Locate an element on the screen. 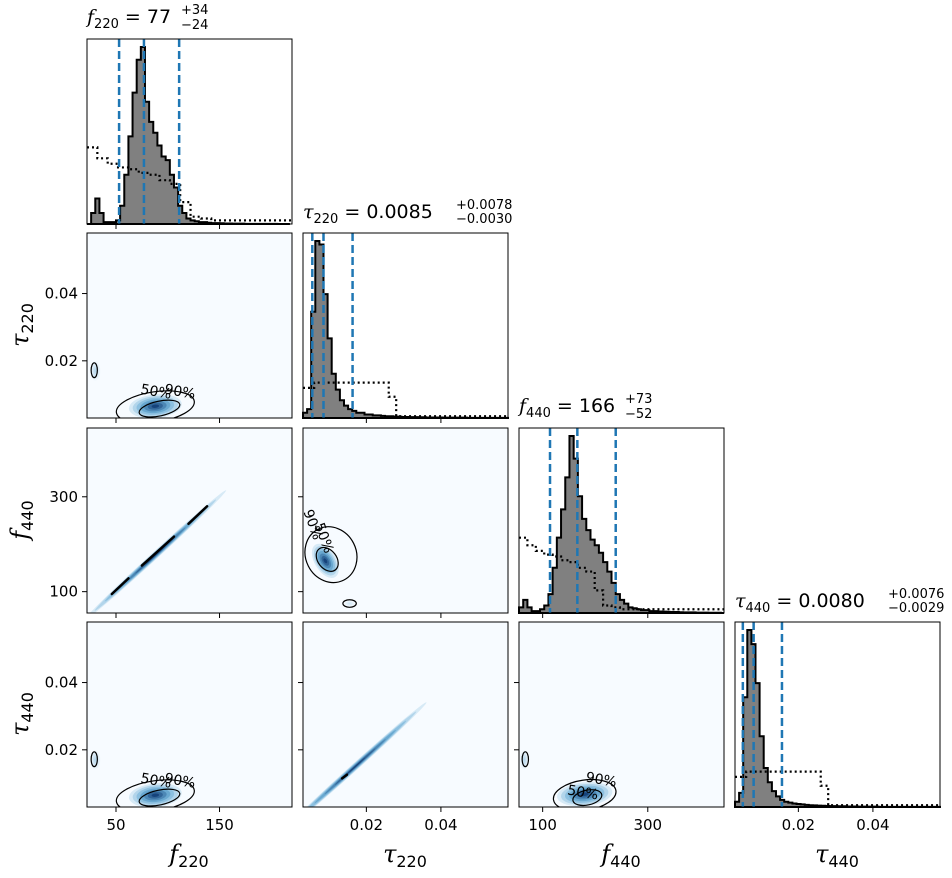 This screenshot has width=952, height=878. panel-tau220-tau440 is located at coordinates (405, 714).